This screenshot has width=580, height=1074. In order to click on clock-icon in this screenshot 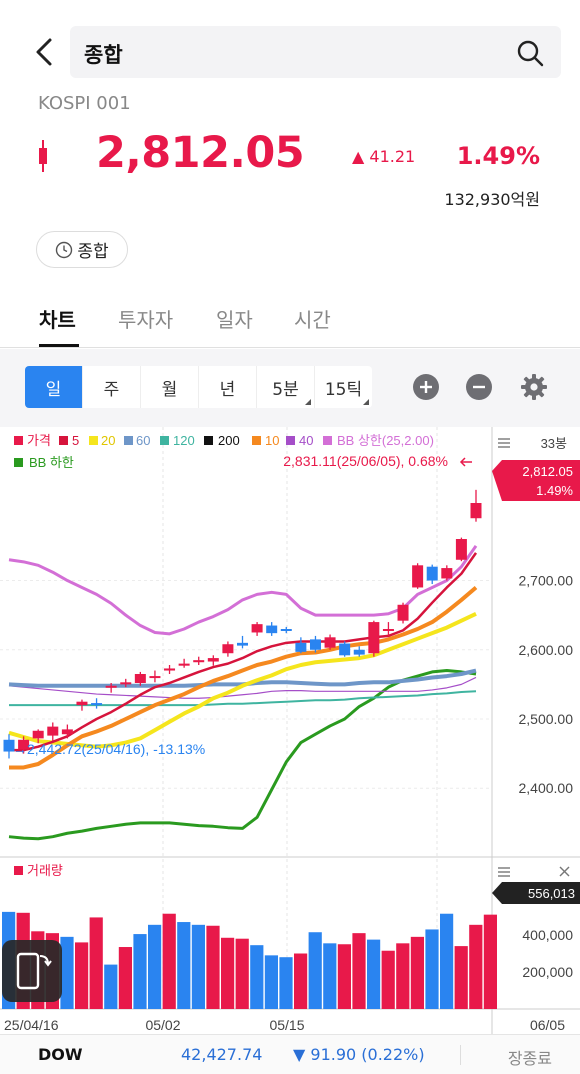, I will do `click(64, 249)`.